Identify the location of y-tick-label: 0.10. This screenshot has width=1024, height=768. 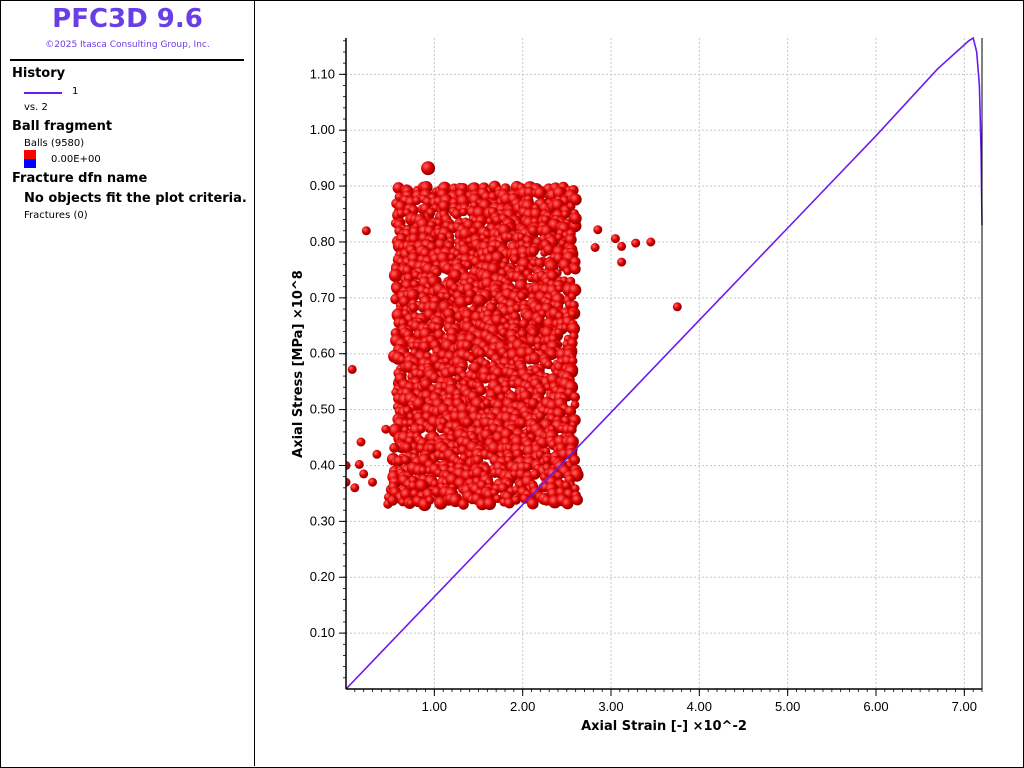
(322, 632).